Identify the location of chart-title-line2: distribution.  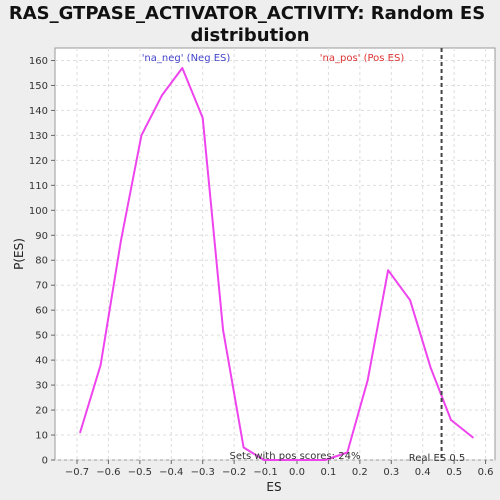
(249, 35).